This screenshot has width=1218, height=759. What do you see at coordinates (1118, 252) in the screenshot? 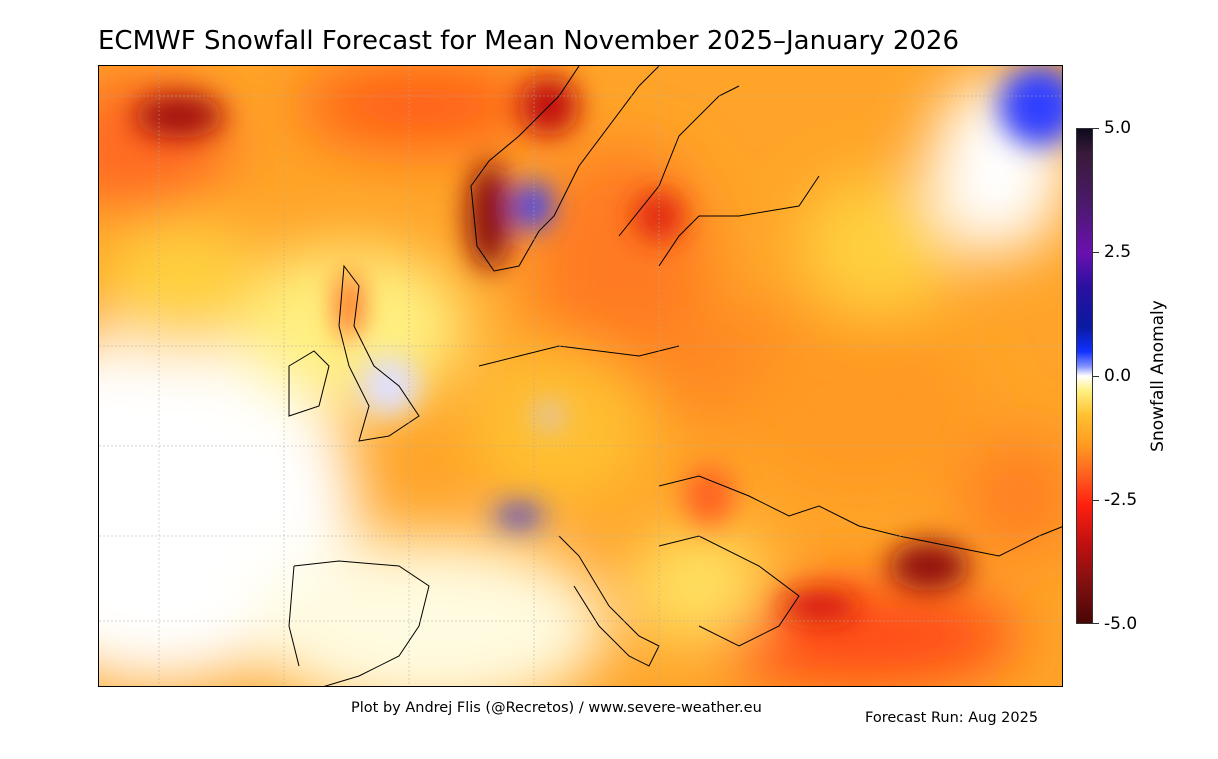
I see `colorbar-tick-label: 2.5` at bounding box center [1118, 252].